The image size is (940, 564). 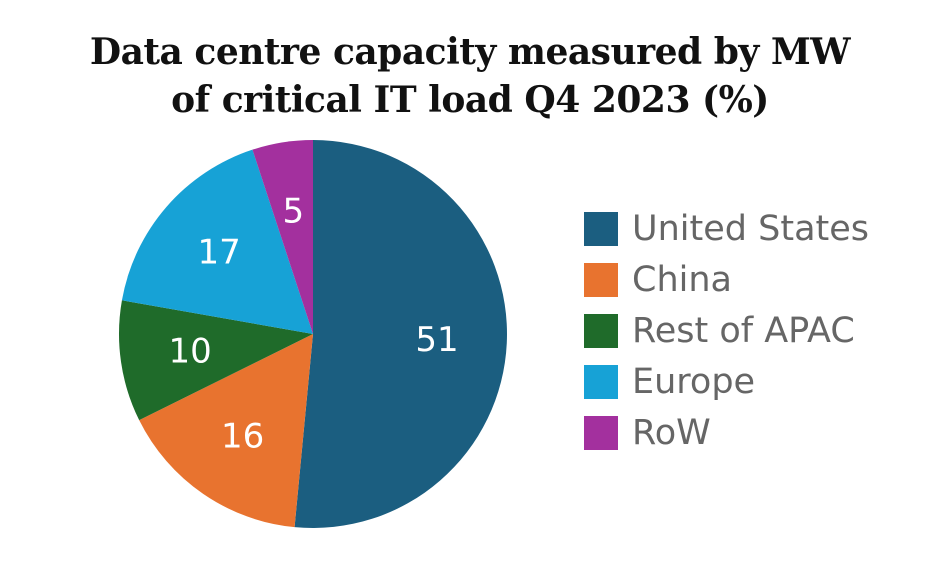 I want to click on legend-swatch-europe, so click(x=601, y=382).